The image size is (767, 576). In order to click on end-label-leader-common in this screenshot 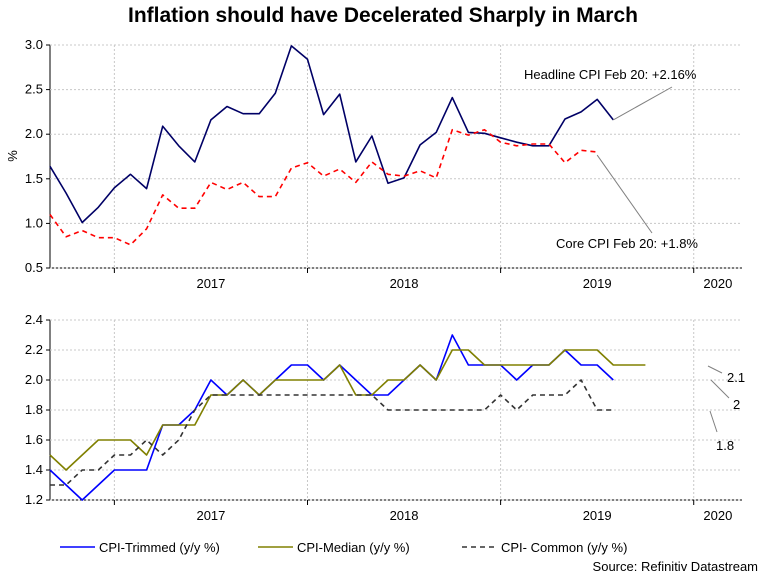, I will do `click(713, 421)`.